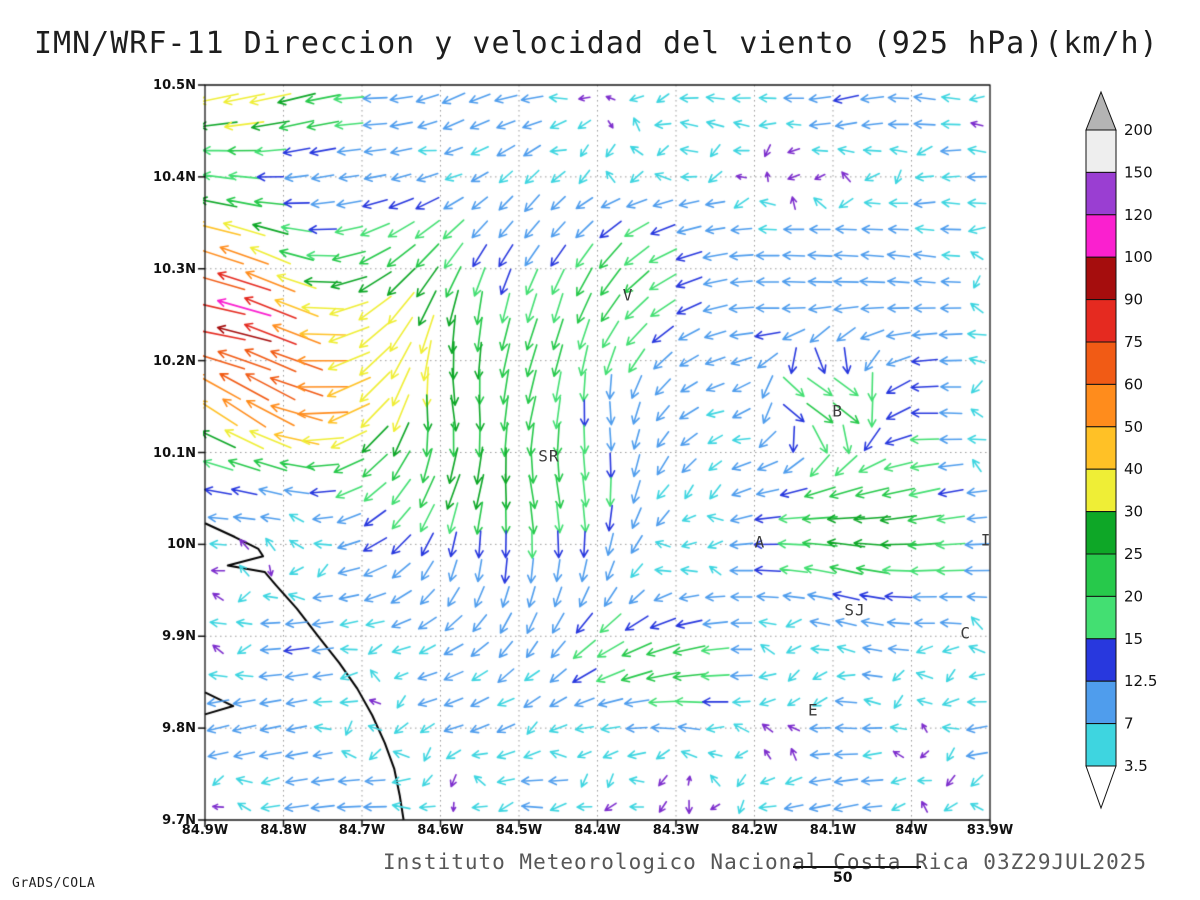 The image size is (1200, 900). I want to click on lon-tick-label: 84.8W, so click(283, 830).